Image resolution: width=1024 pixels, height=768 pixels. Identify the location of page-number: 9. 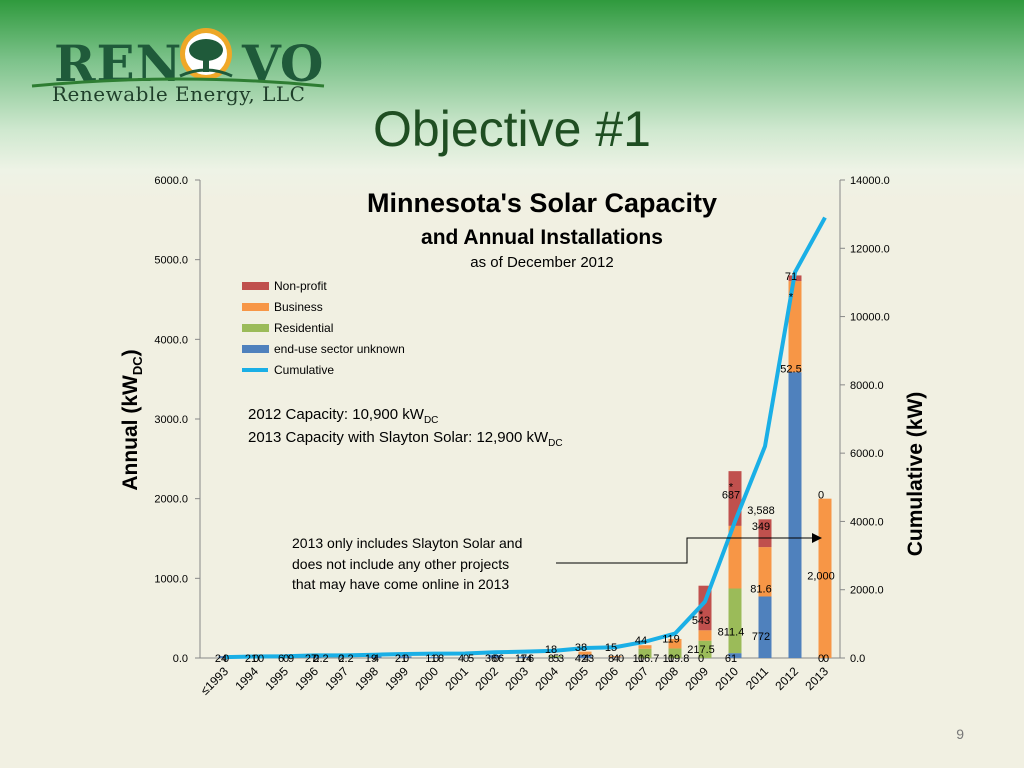
(960, 734).